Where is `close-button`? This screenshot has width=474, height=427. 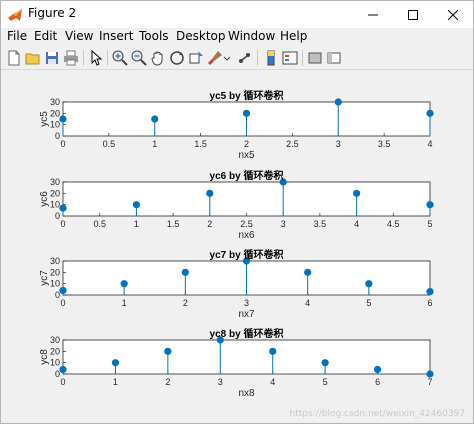
close-button is located at coordinates (453, 14).